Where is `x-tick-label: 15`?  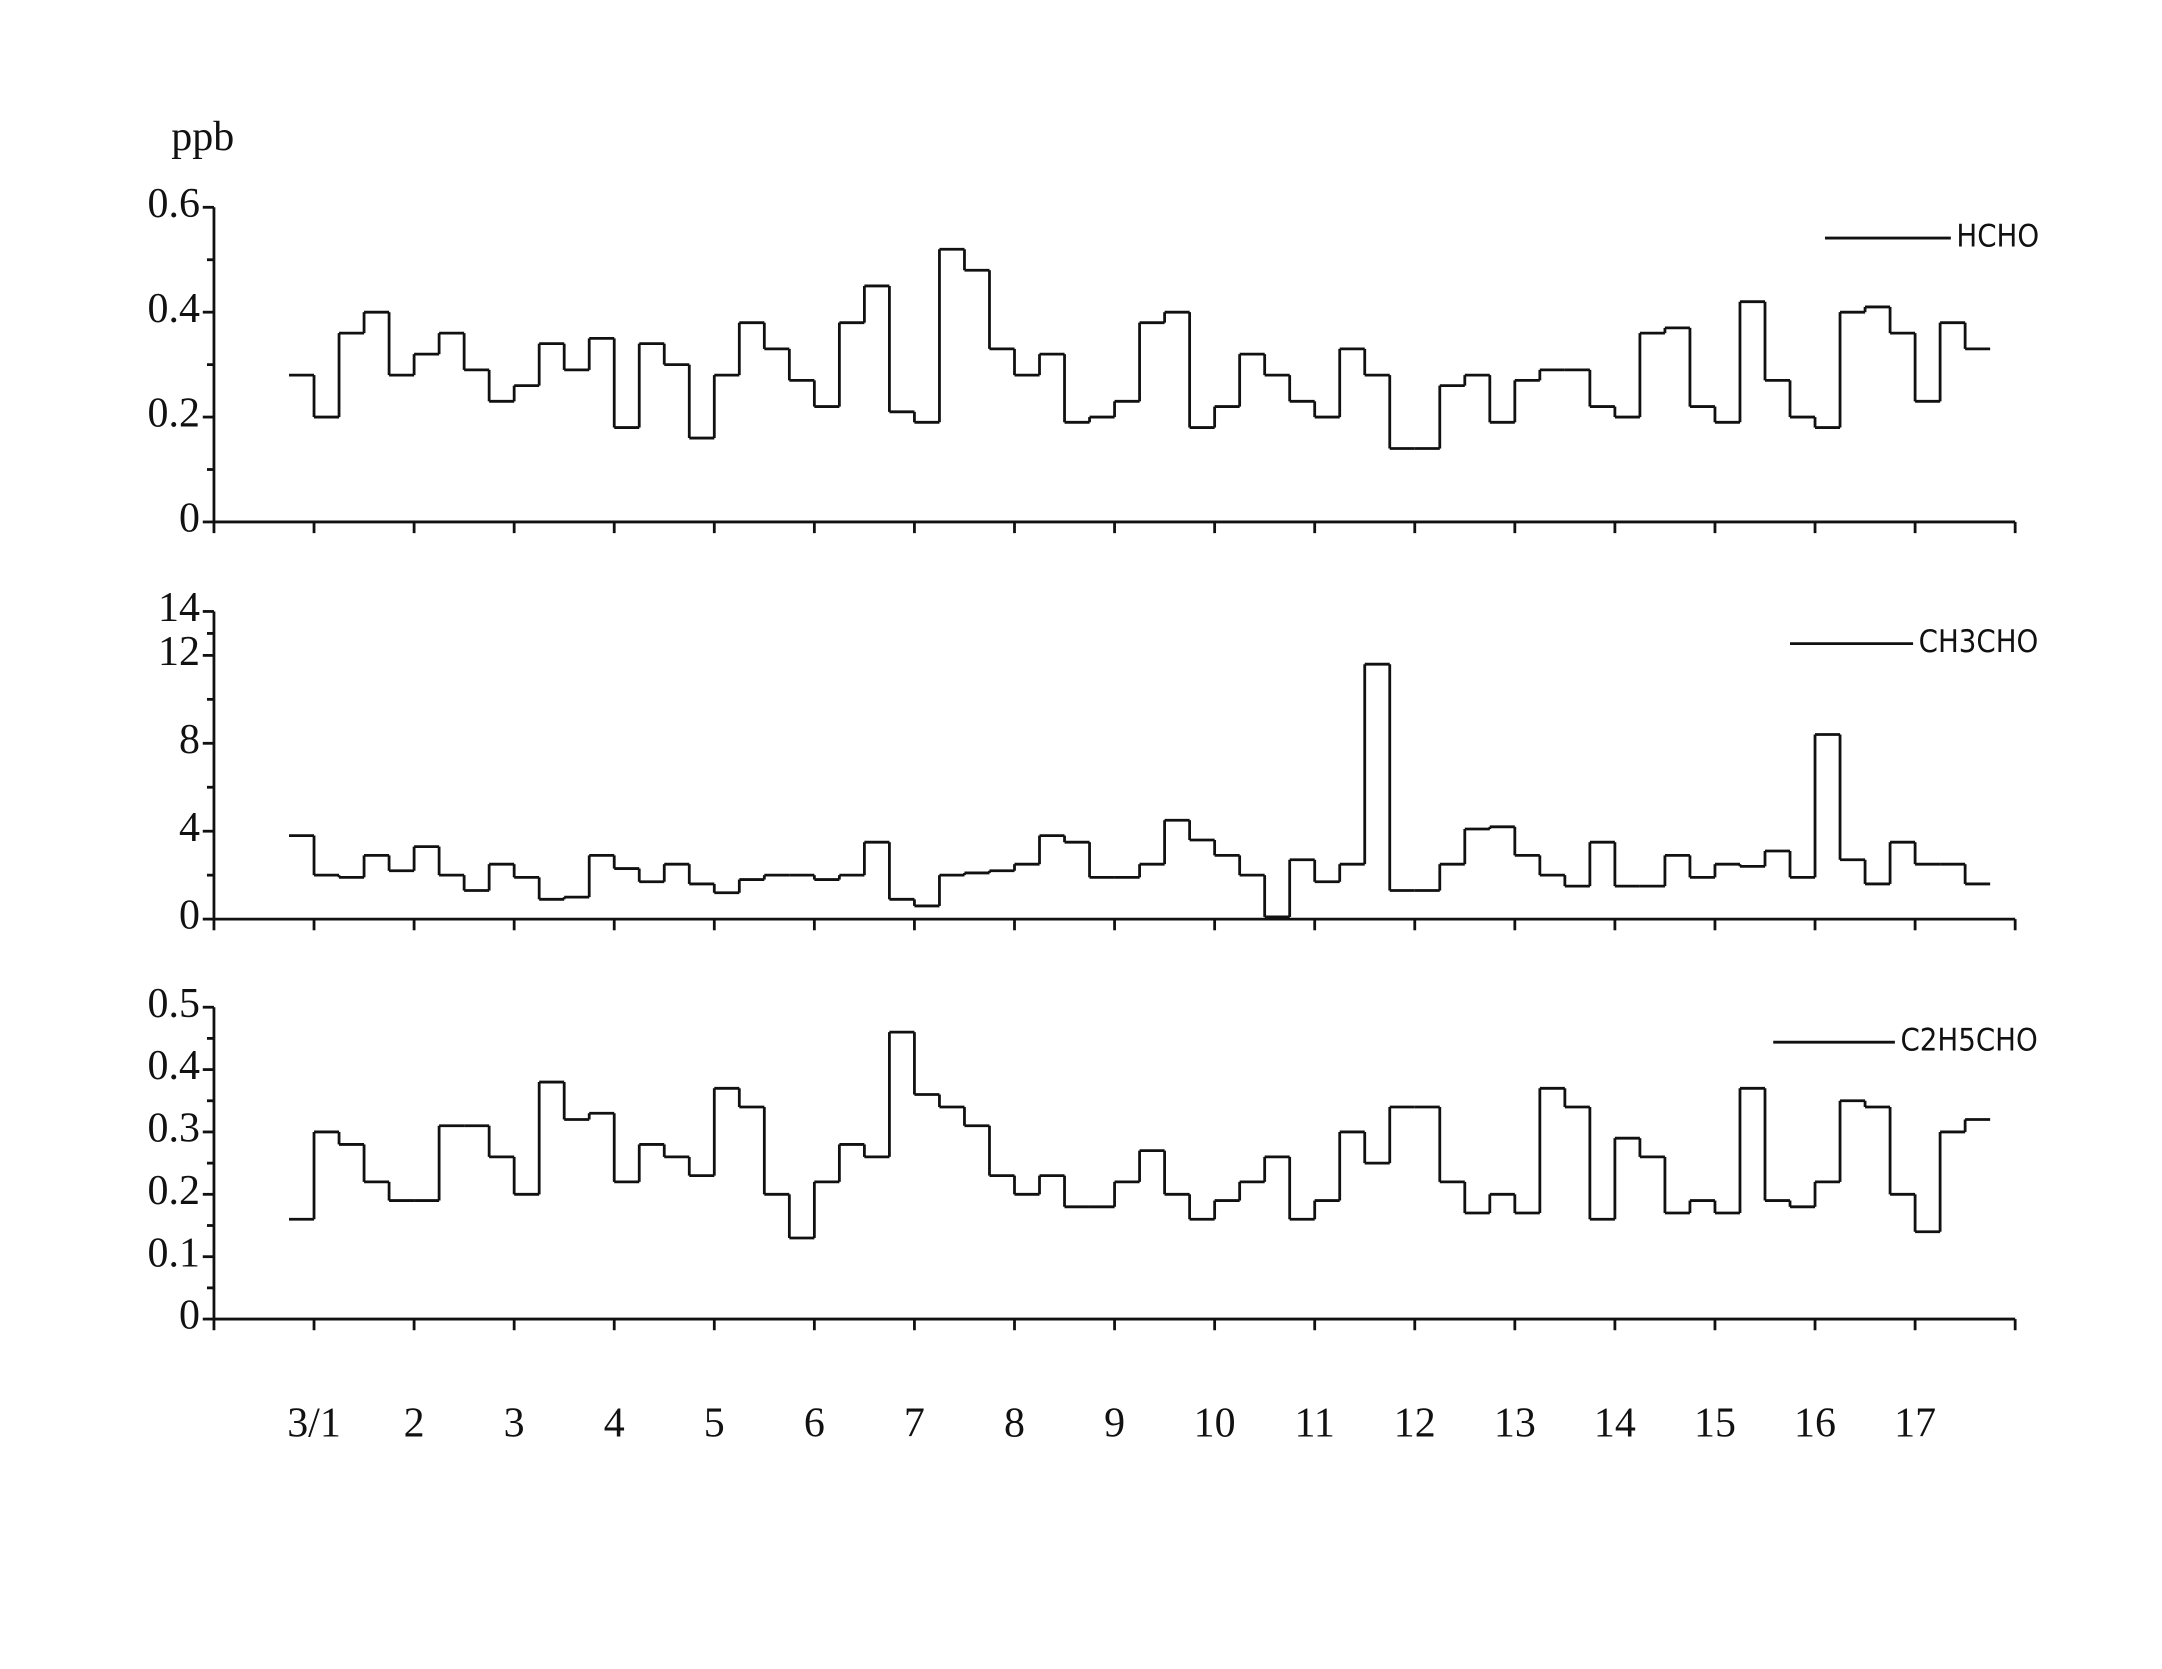
x-tick-label: 15 is located at coordinates (1715, 1423).